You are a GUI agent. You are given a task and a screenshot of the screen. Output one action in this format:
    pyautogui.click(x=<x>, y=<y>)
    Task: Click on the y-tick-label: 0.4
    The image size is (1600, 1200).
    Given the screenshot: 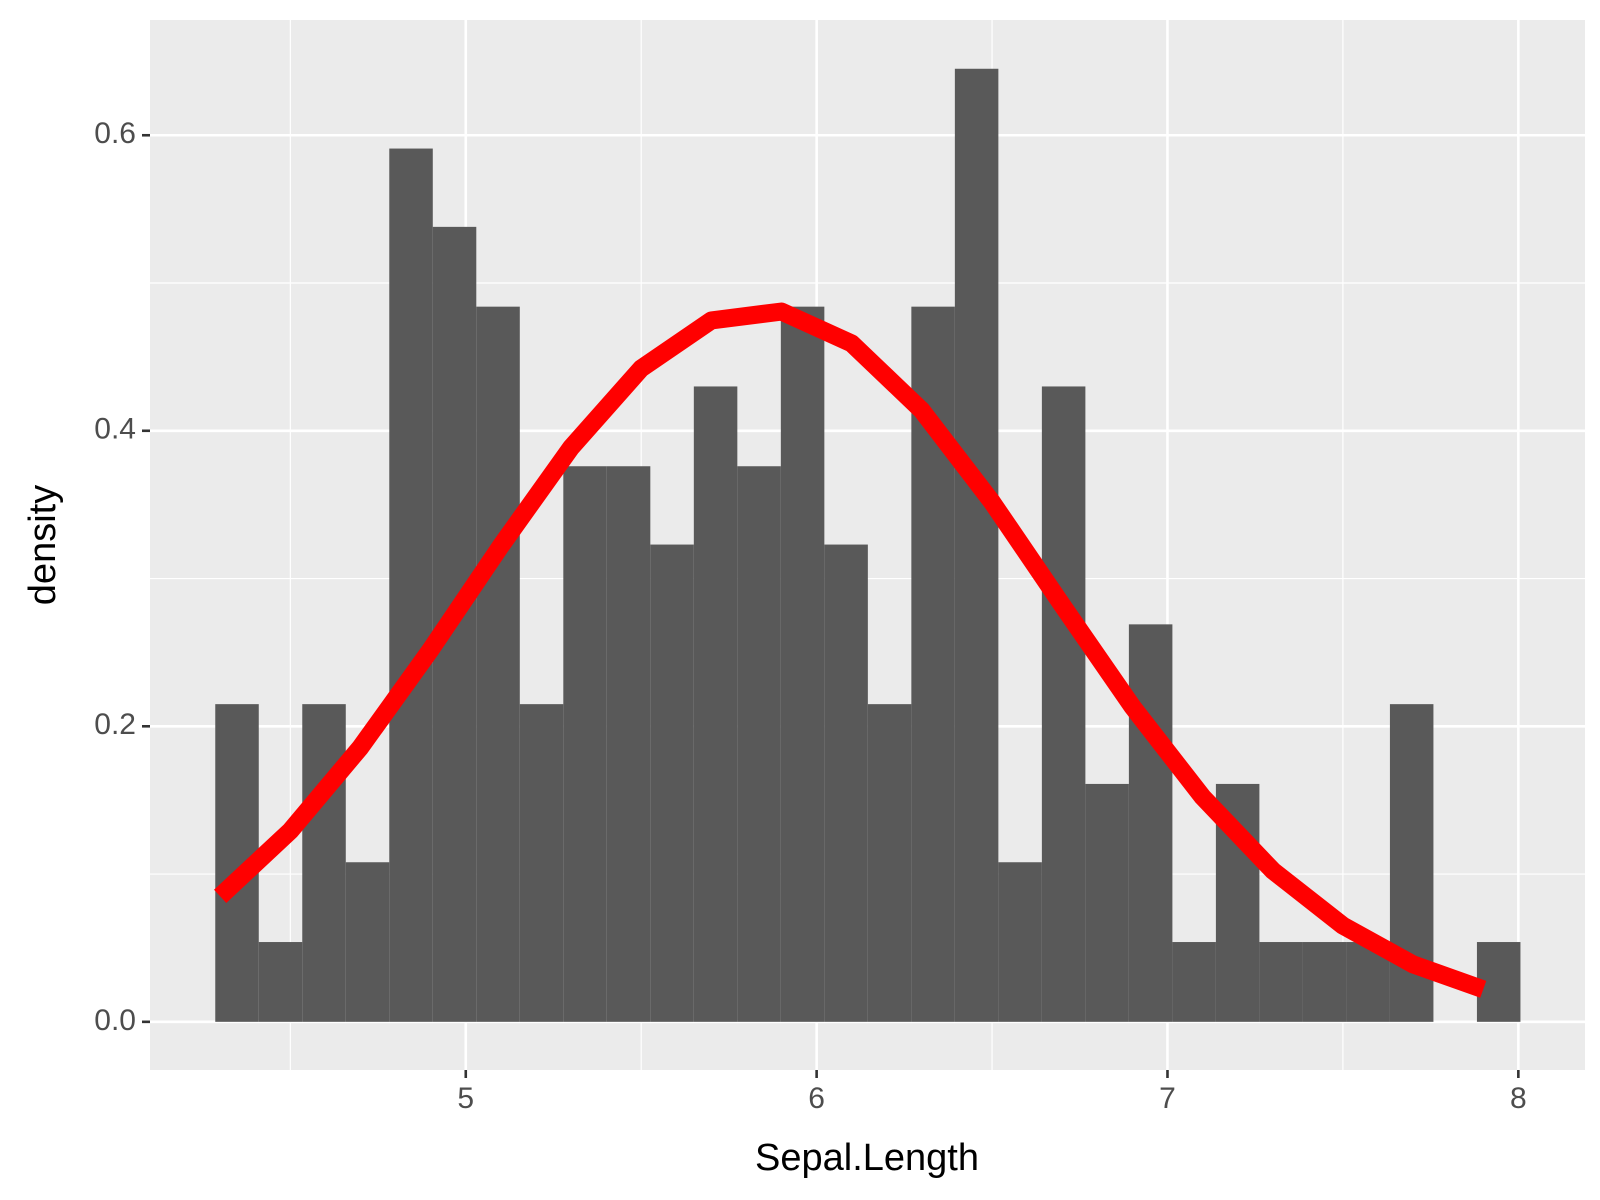 What is the action you would take?
    pyautogui.click(x=115, y=429)
    